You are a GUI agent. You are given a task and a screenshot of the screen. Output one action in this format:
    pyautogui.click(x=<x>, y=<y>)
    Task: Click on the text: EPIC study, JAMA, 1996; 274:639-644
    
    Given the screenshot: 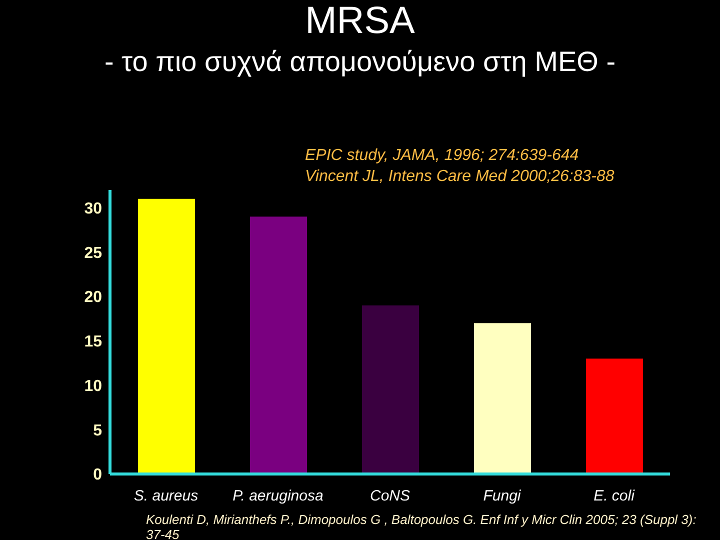 What is the action you would take?
    pyautogui.click(x=442, y=156)
    